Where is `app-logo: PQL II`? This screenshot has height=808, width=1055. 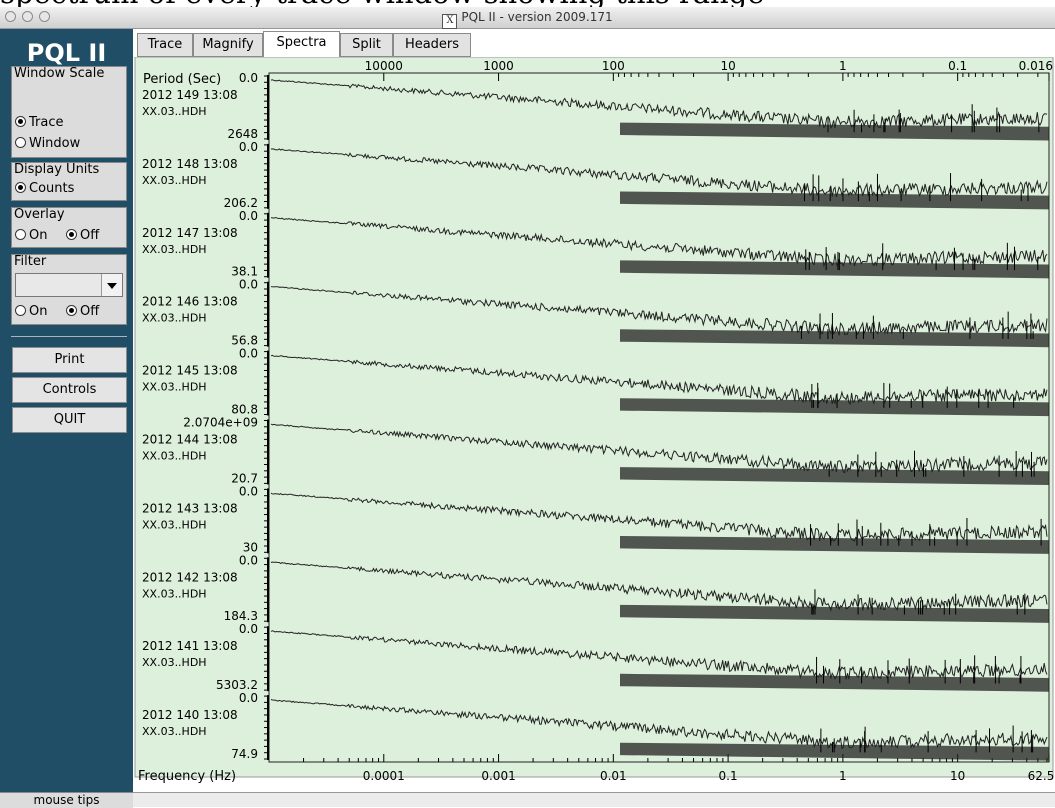
app-logo: PQL II is located at coordinates (66, 53).